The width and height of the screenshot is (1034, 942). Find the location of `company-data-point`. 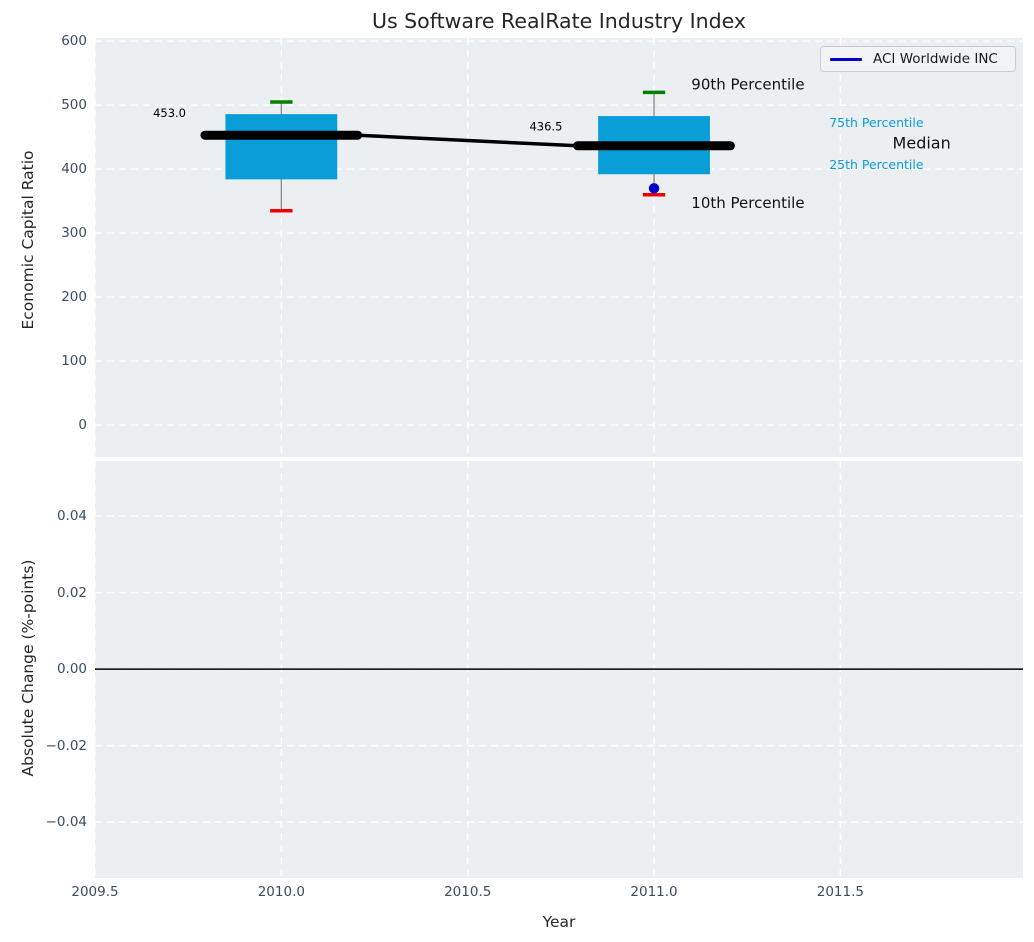

company-data-point is located at coordinates (654, 188).